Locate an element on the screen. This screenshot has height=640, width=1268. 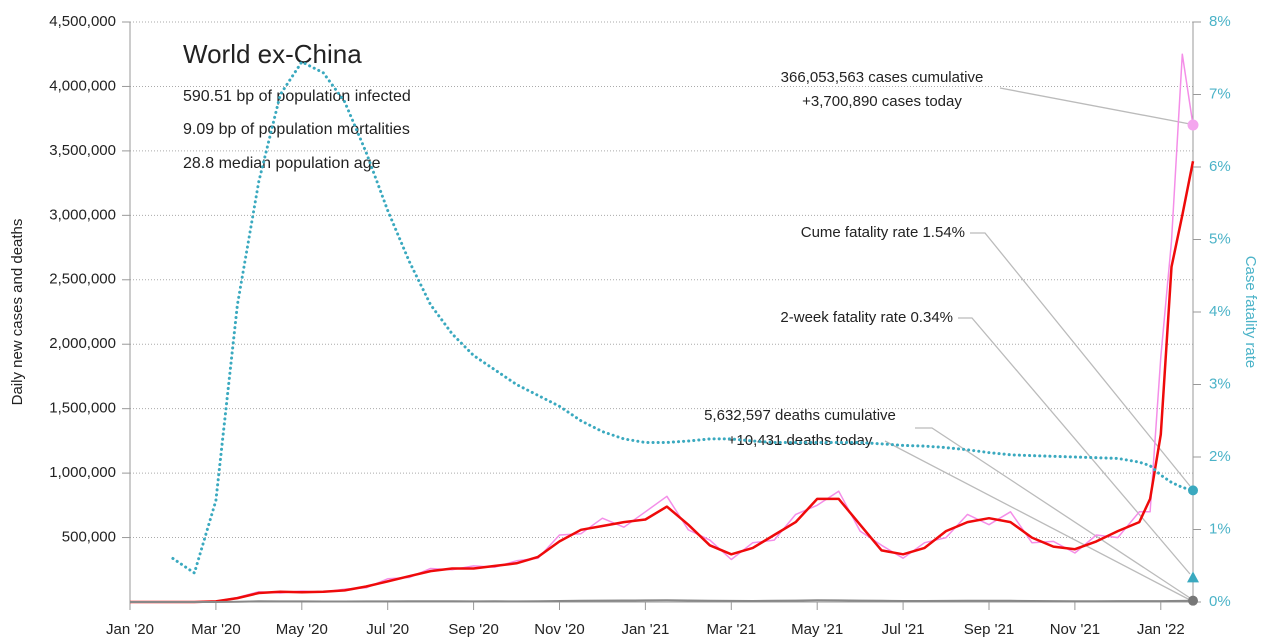
y2-tick-label: 0% is located at coordinates (1220, 601).